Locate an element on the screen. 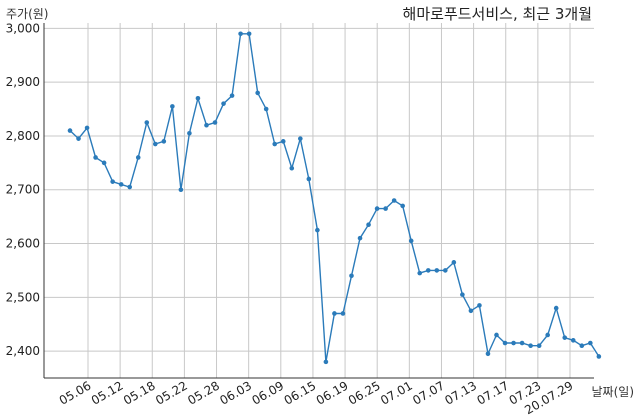 This screenshot has height=419, width=640. x-tick-label: 06.09 is located at coordinates (268, 392).